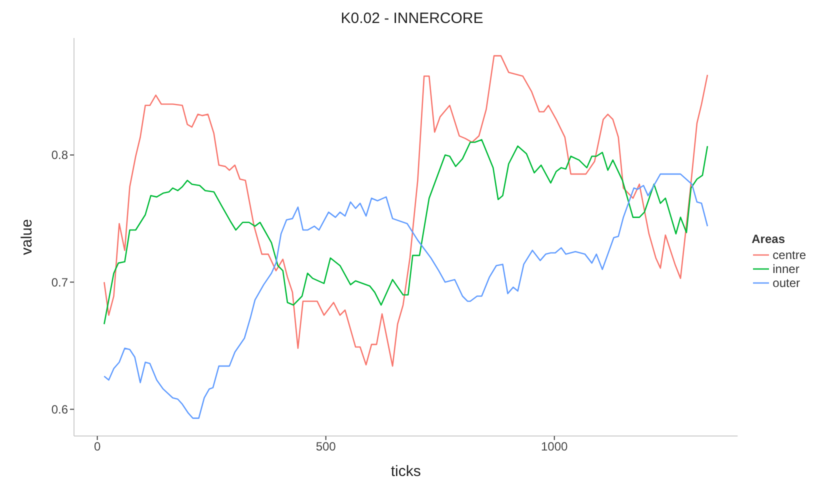 This screenshot has width=824, height=498. I want to click on x-tick-label: 1000, so click(554, 447).